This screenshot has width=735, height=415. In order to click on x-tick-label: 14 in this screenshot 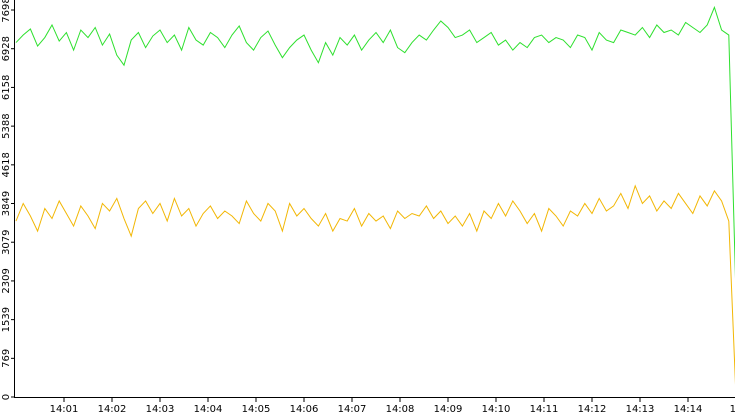, I will do `click(732, 409)`.